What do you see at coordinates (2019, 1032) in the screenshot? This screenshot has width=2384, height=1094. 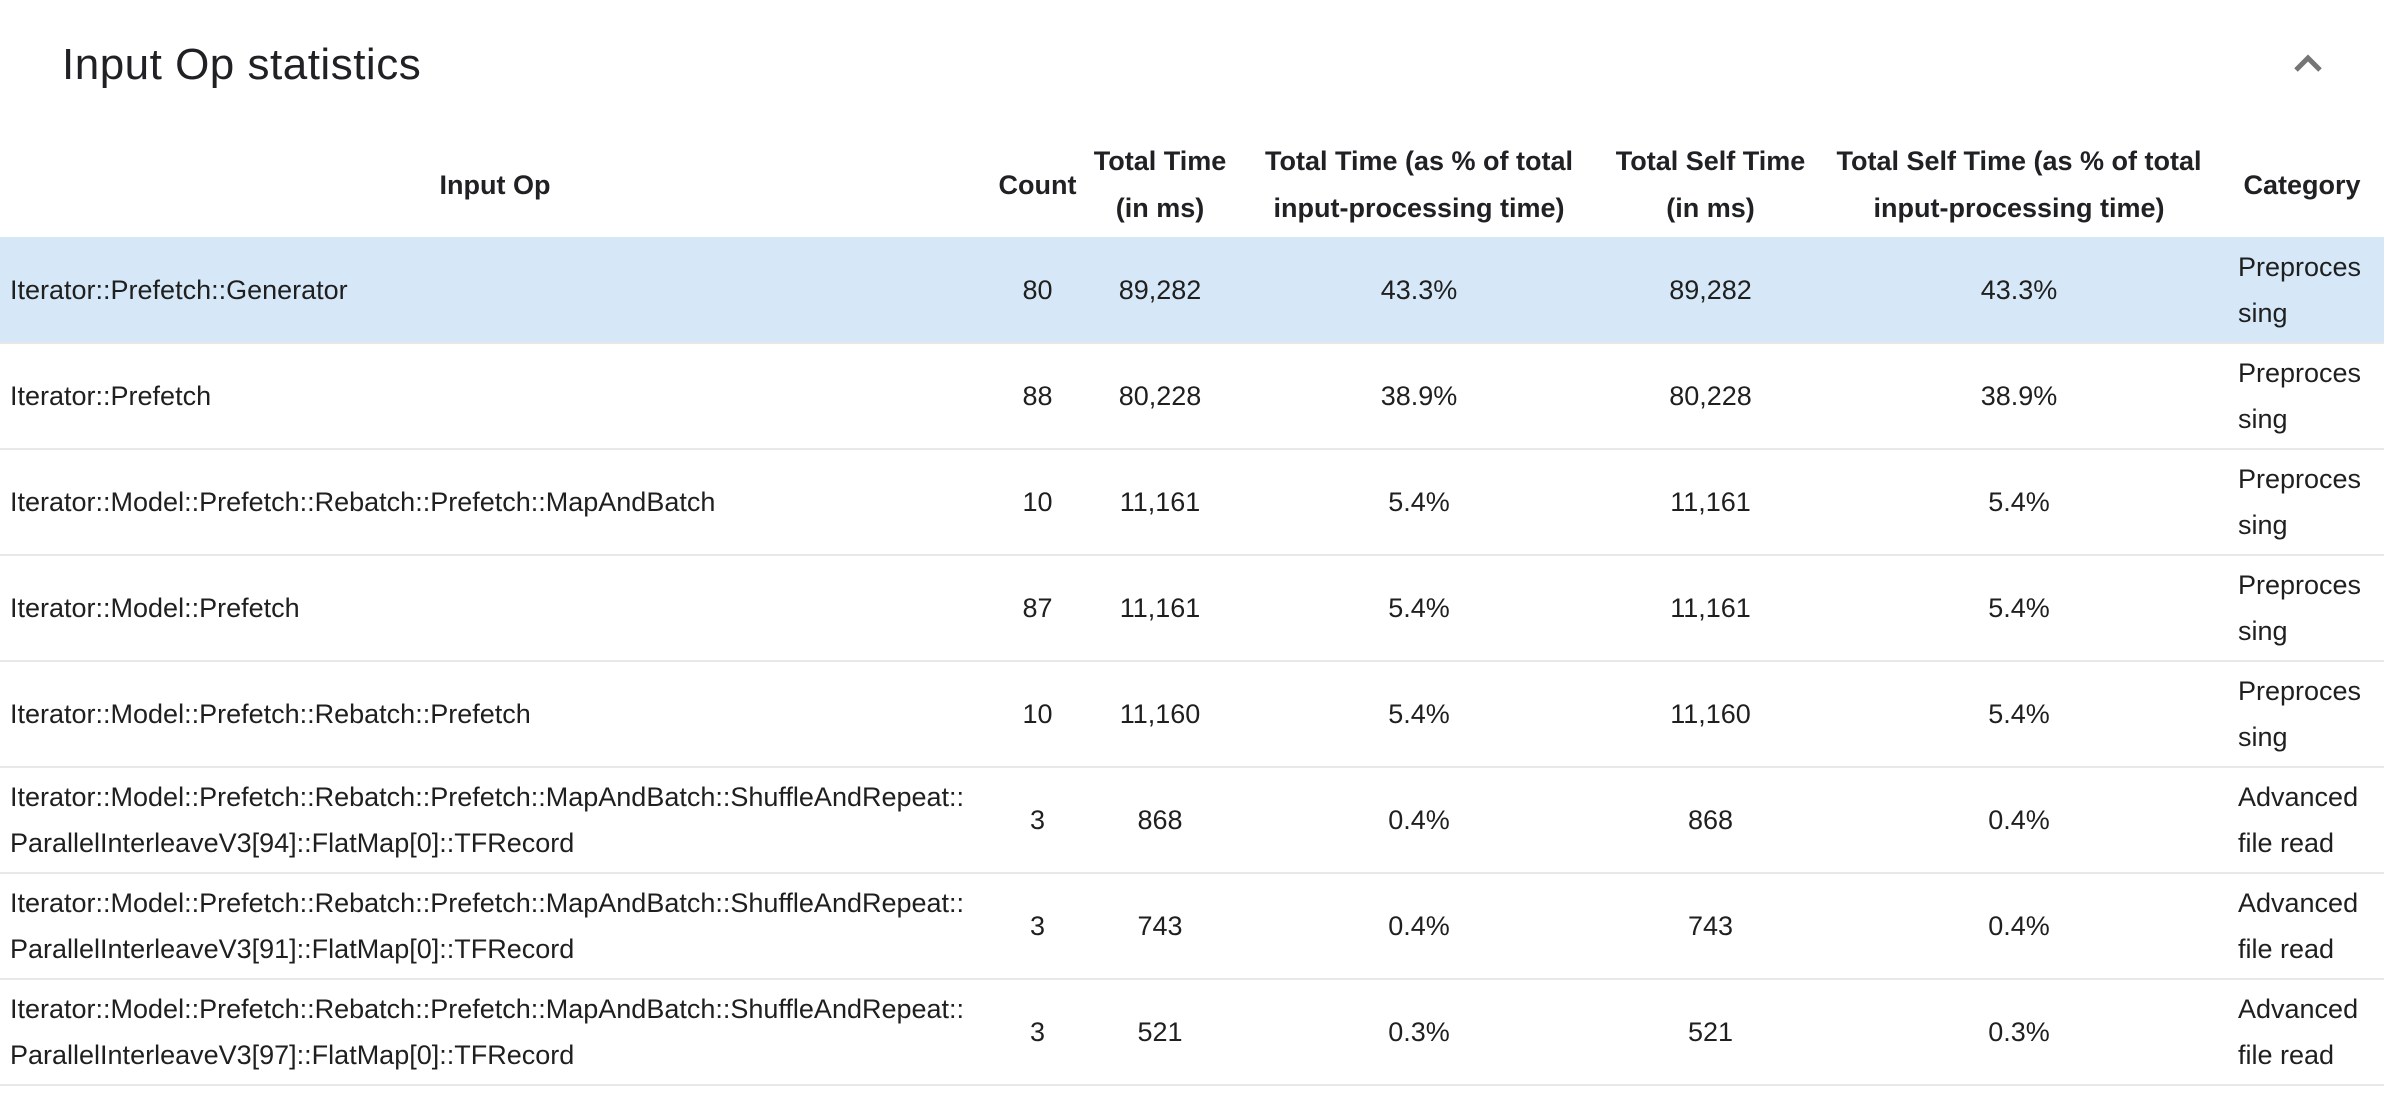 I see `cell-total-self-time-pct: 0.3%` at bounding box center [2019, 1032].